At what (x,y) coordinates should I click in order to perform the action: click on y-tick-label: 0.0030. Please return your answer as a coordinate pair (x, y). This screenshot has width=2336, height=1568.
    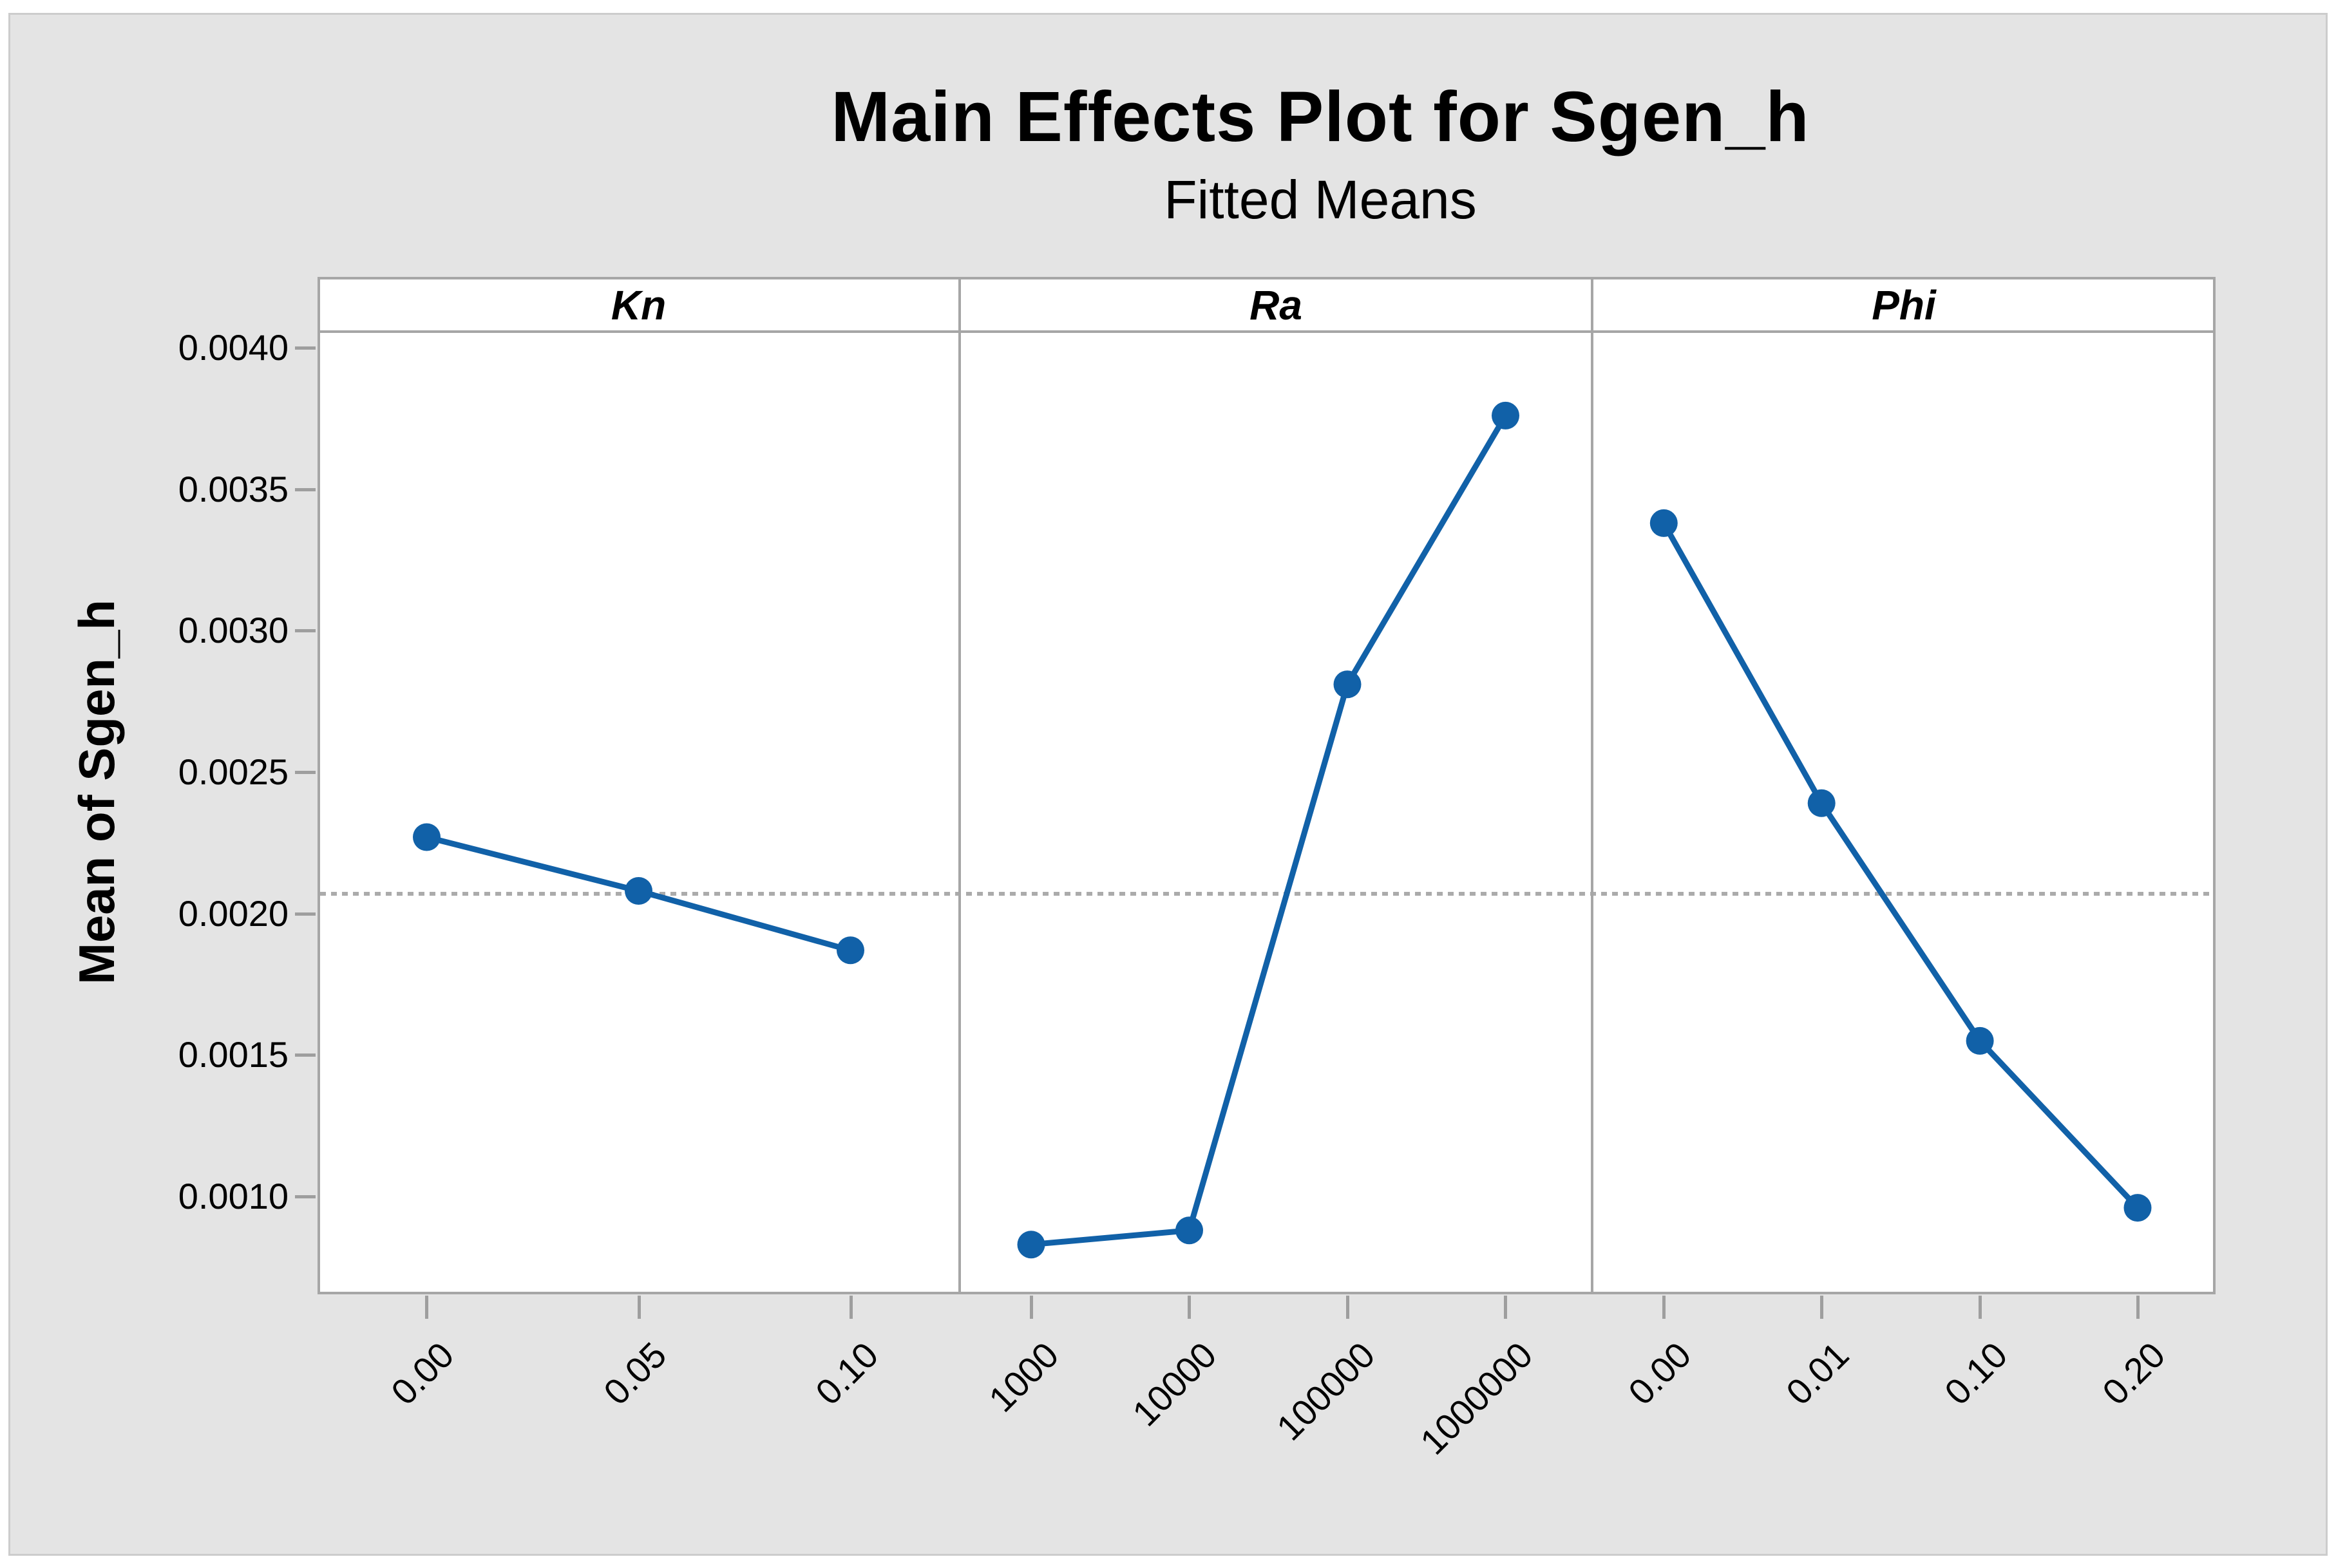
    Looking at the image, I should click on (233, 630).